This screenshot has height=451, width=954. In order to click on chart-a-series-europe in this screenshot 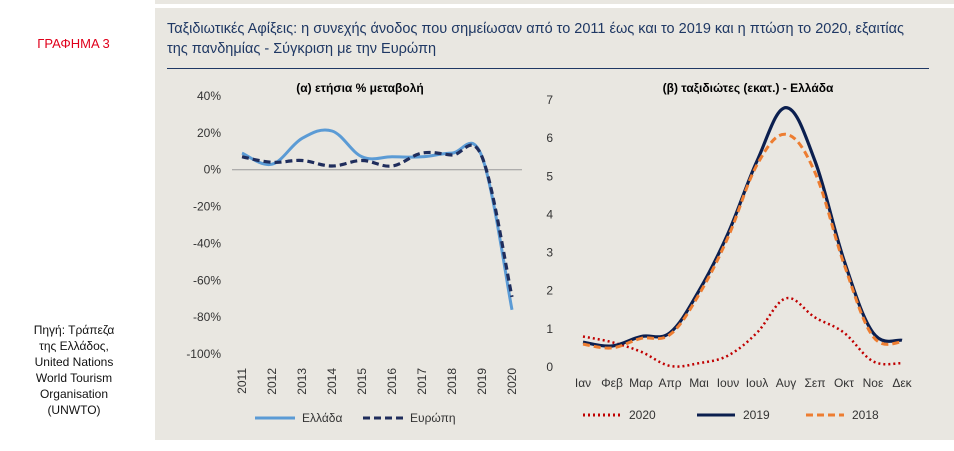, I will do `click(377, 220)`.